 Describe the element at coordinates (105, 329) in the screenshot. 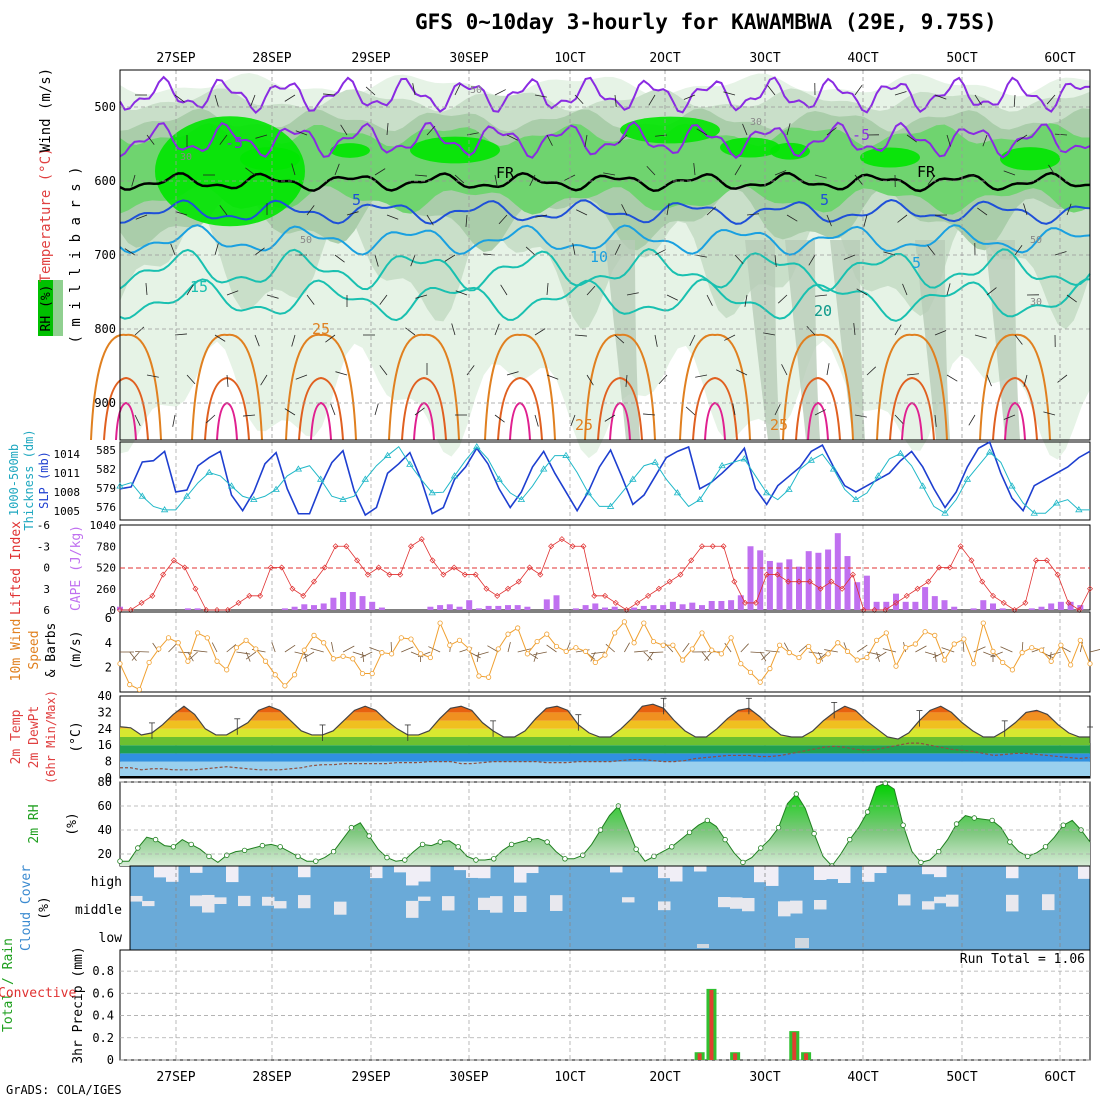

I see `pressure-tick: 800` at that location.